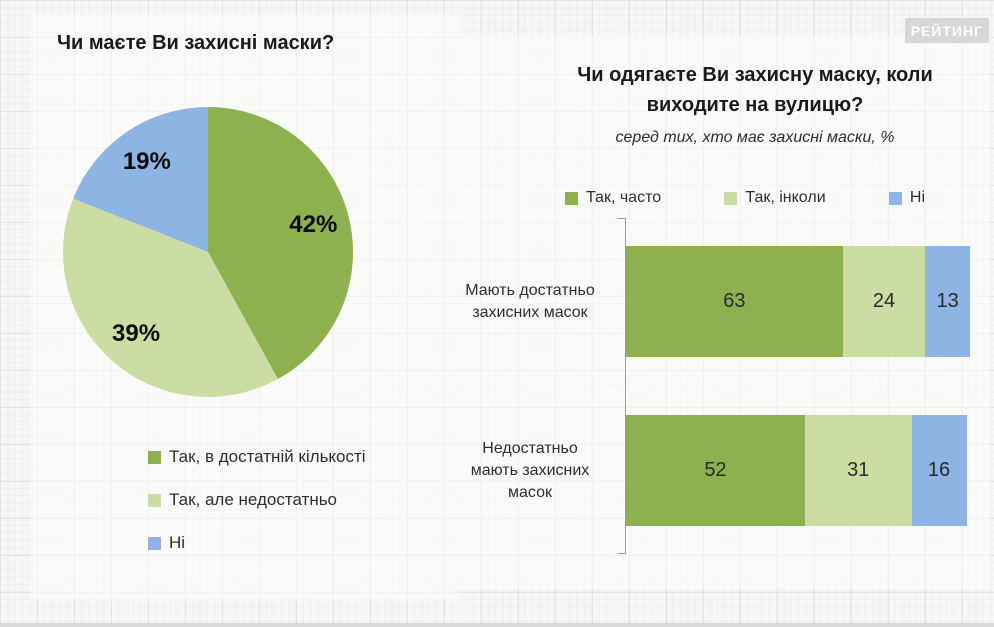 This screenshot has height=627, width=994. What do you see at coordinates (622, 553) in the screenshot?
I see `axis-tick-bottom` at bounding box center [622, 553].